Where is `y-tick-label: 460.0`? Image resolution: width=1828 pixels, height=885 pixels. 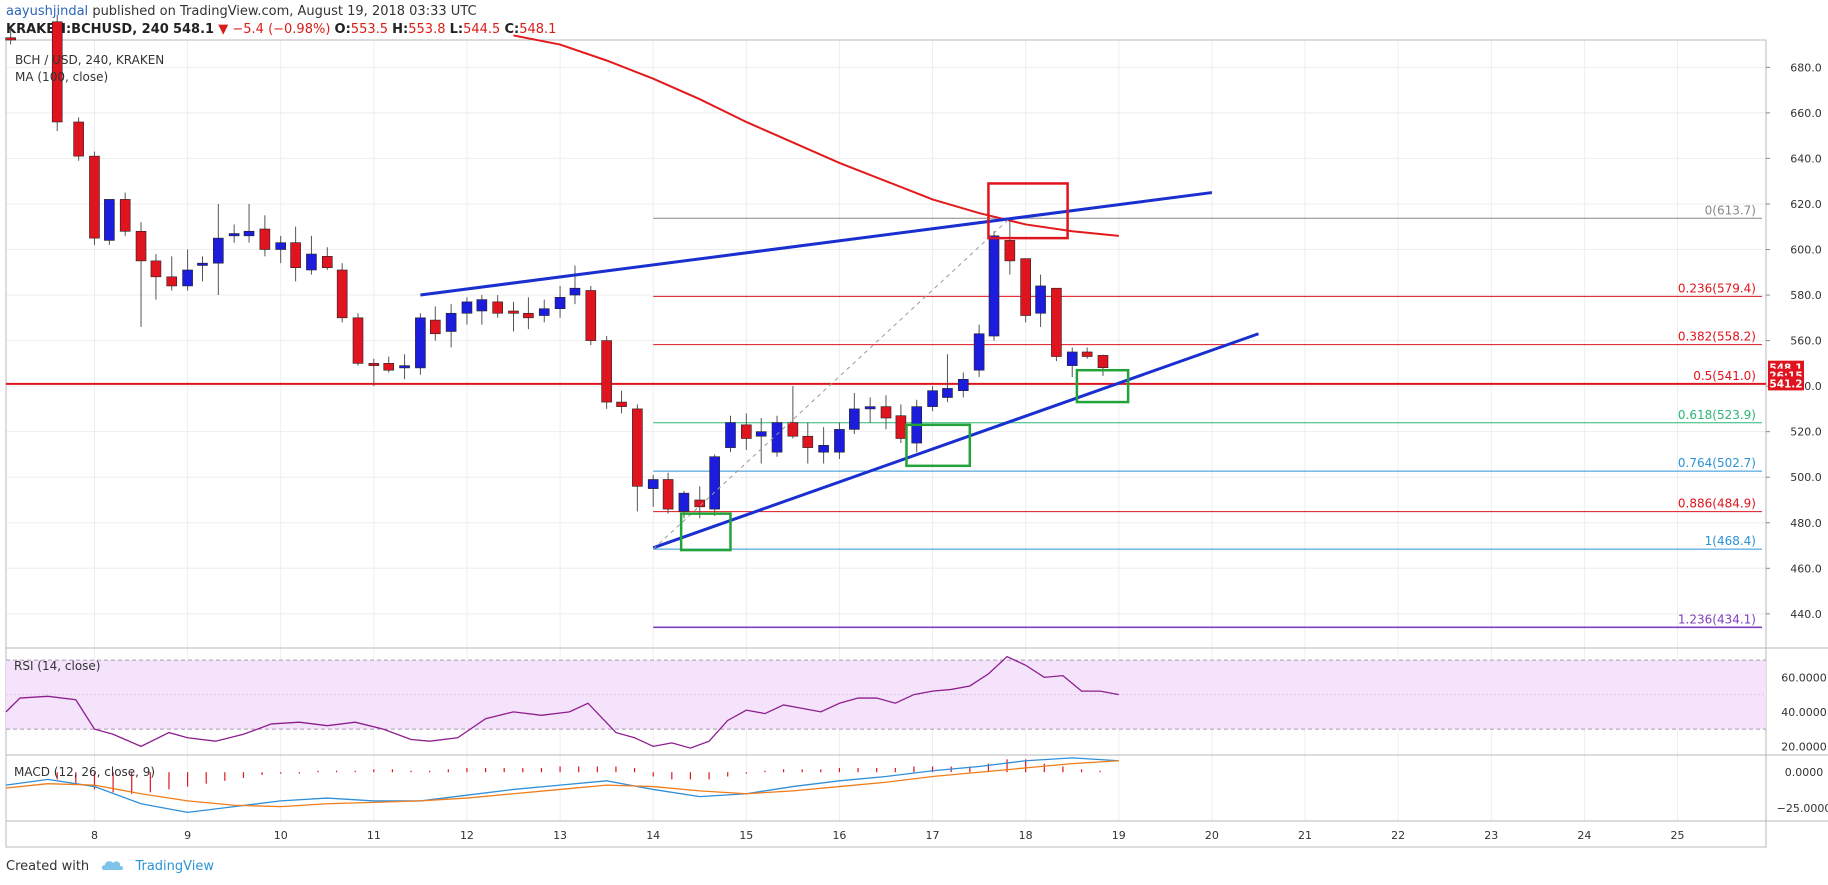 y-tick-label: 460.0 is located at coordinates (1806, 568).